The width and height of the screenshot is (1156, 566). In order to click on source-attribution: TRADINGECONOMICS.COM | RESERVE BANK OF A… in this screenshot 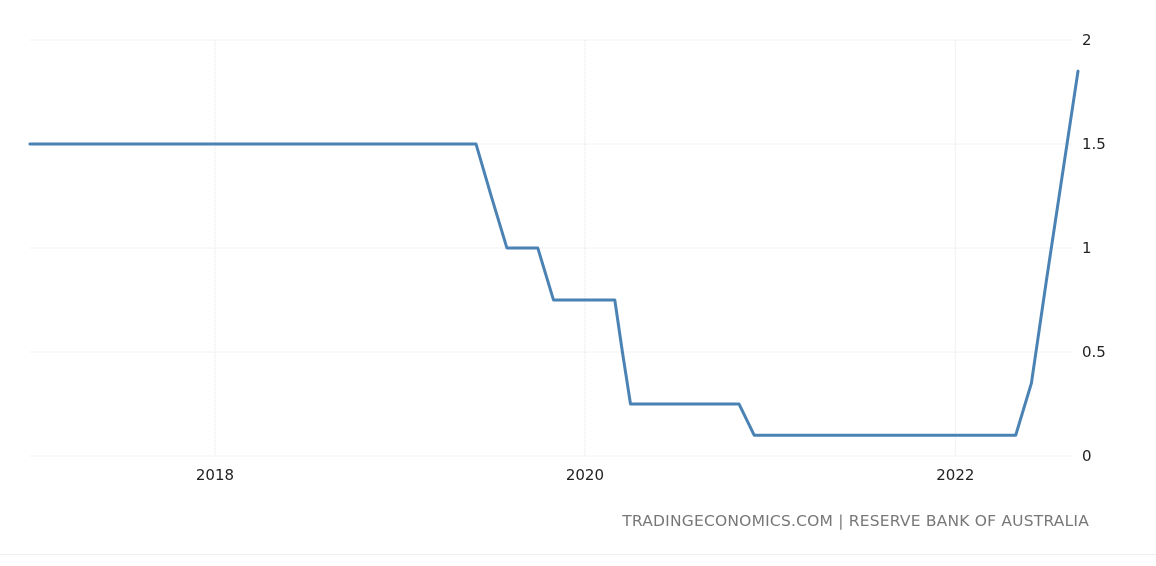, I will do `click(855, 521)`.